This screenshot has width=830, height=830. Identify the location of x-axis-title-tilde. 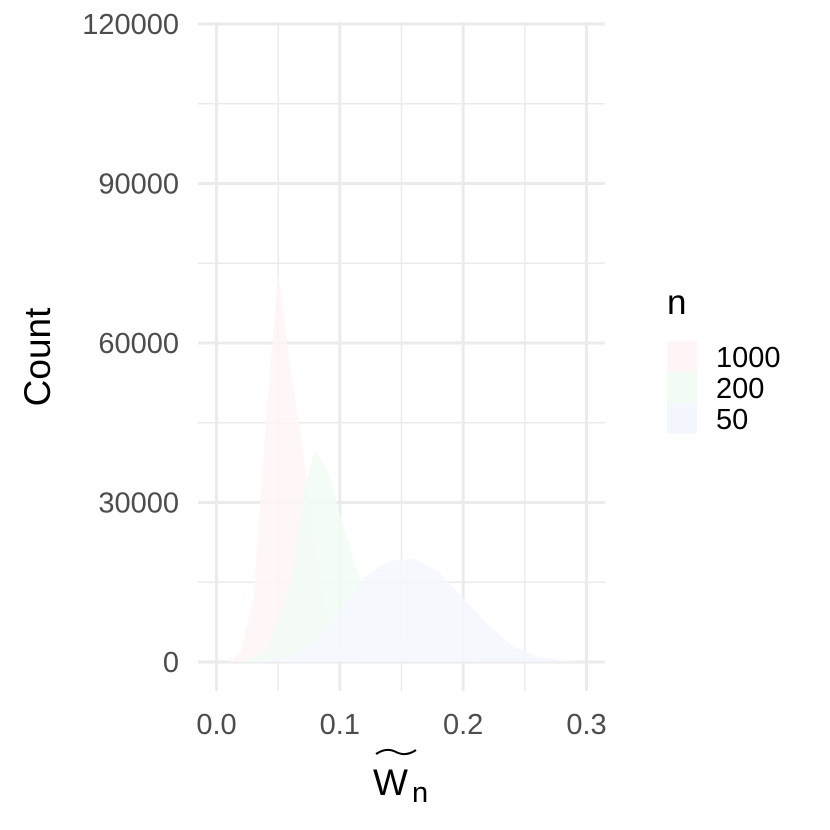
(396, 752).